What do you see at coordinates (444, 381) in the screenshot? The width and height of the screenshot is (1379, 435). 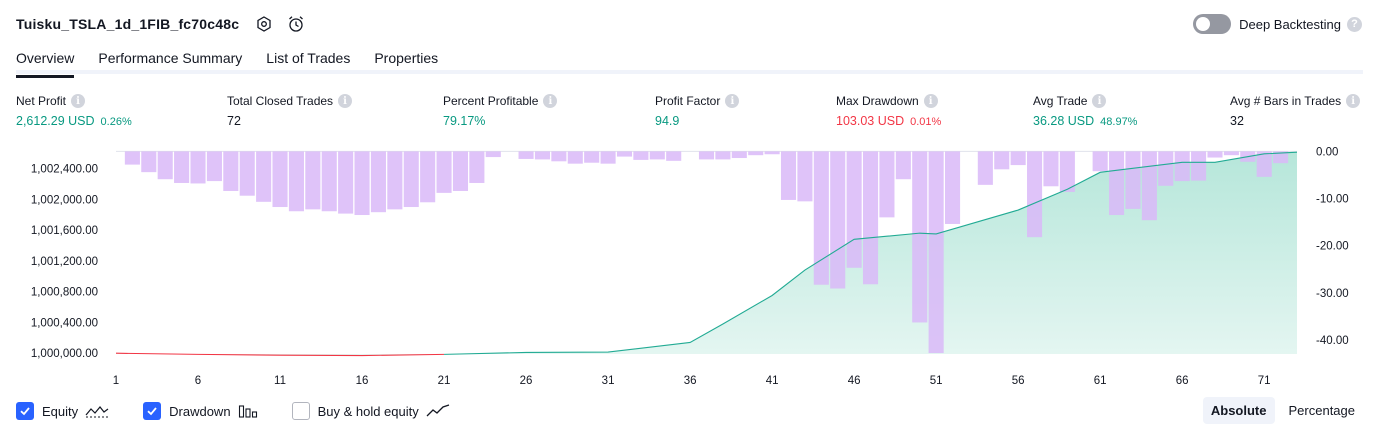 I see `x-axis-tick-label: 21` at bounding box center [444, 381].